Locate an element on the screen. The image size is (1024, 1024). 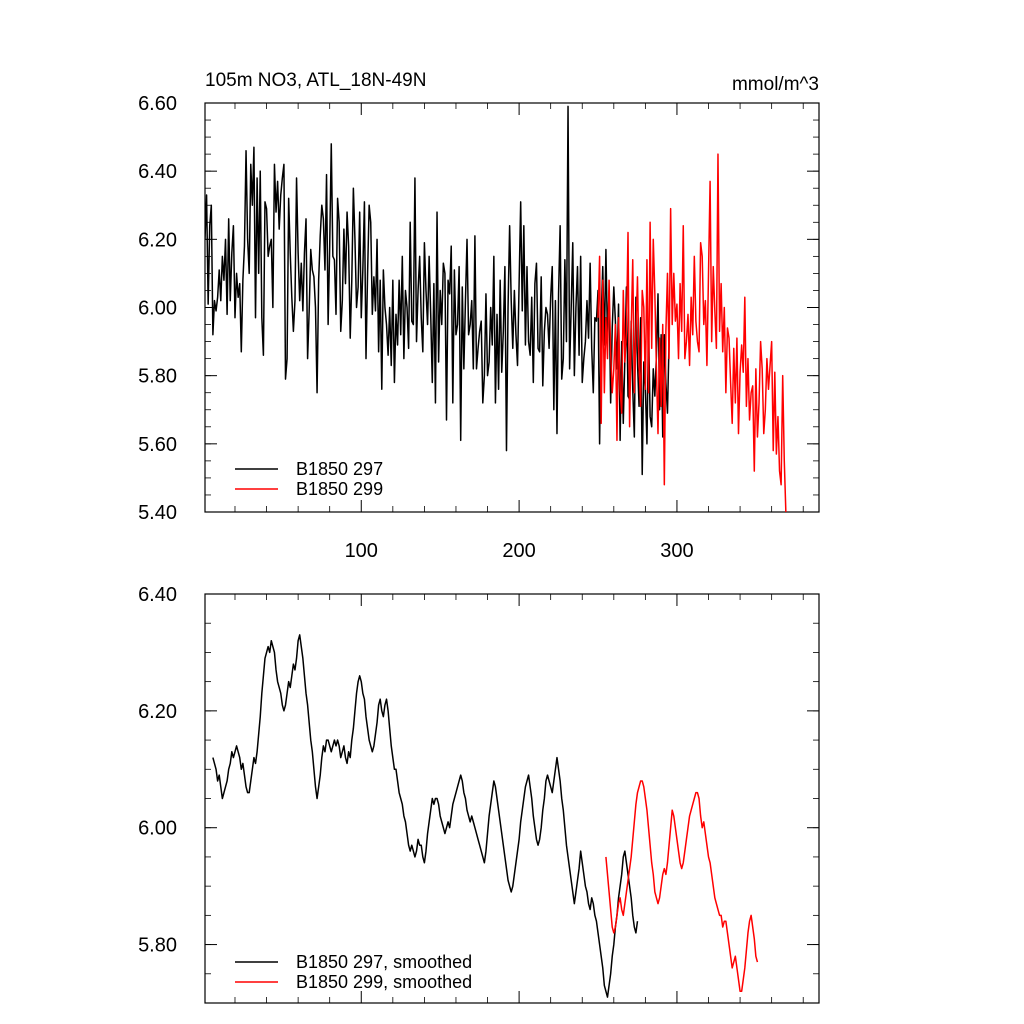
legend-label-2: B1850 299 is located at coordinates (339, 489).